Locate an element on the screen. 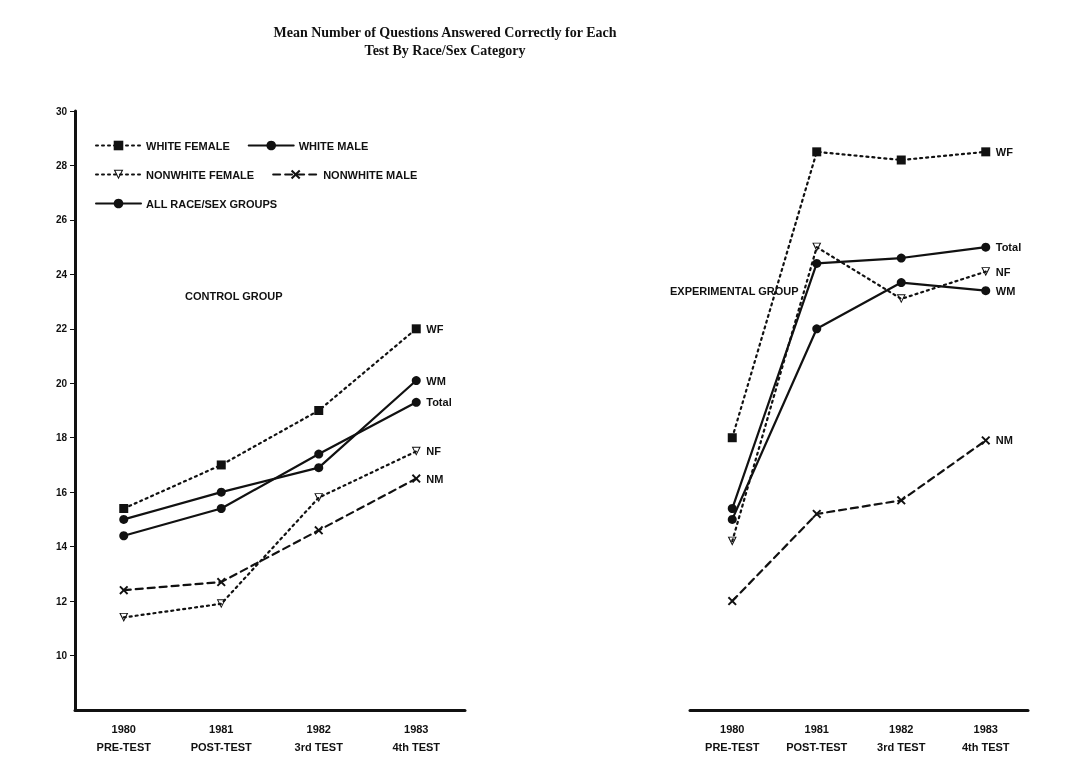  y-tick-label: 28 is located at coordinates (61, 165).